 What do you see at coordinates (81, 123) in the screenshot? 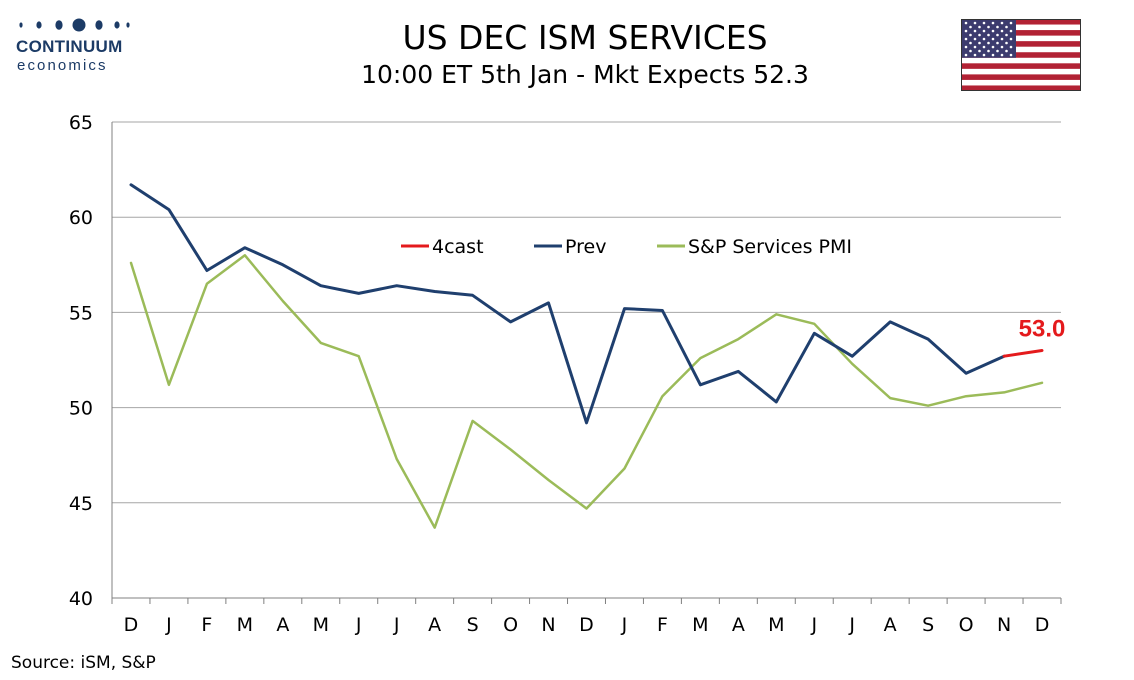
I see `y-tick-label: 65` at bounding box center [81, 123].